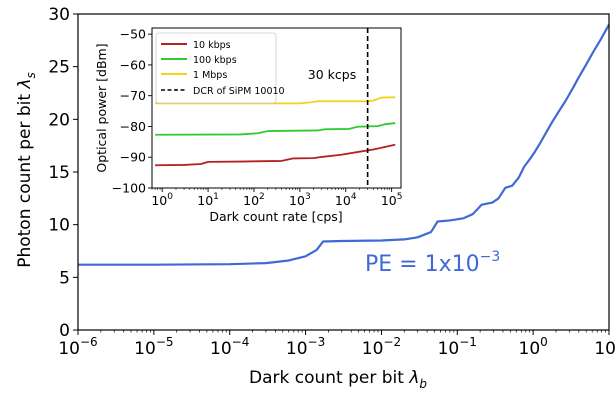  Describe the element at coordinates (215, 60) in the screenshot. I see `legend-label-100kbps: 100 kbps` at that location.